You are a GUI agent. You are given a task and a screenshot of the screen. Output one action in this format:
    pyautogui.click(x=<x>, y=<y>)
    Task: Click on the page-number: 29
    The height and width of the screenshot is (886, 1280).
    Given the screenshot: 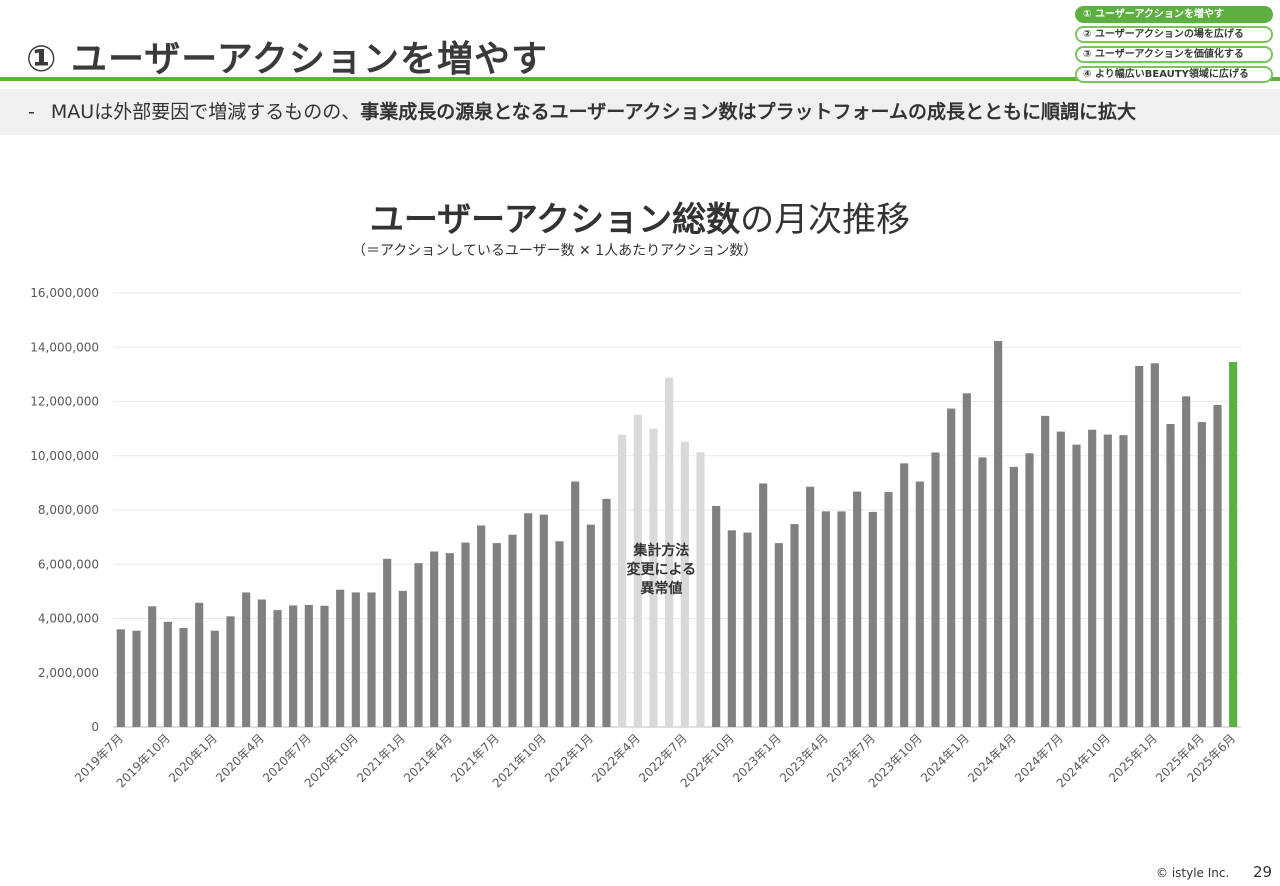 What is the action you would take?
    pyautogui.click(x=1263, y=872)
    